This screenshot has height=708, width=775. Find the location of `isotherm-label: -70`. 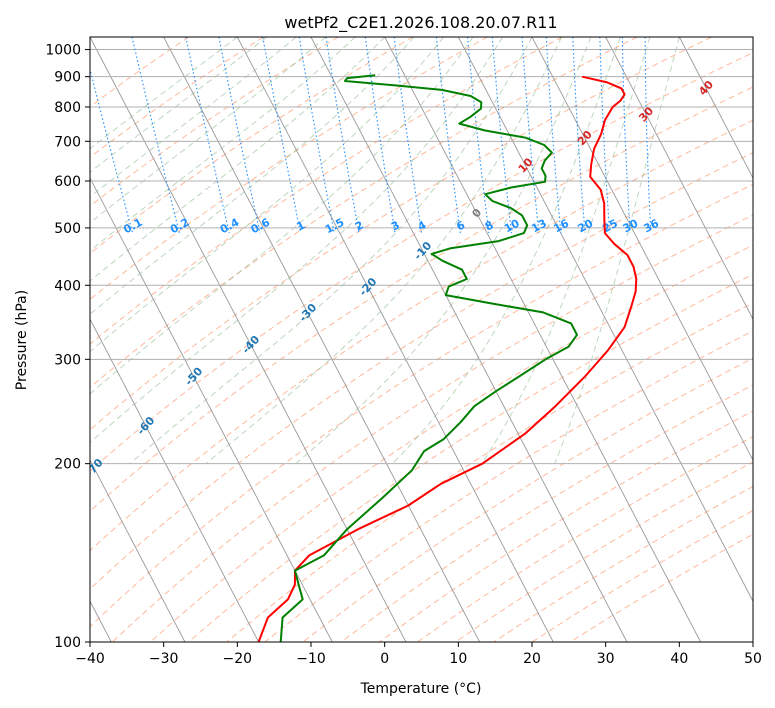

isotherm-label: -70 is located at coordinates (94, 468).